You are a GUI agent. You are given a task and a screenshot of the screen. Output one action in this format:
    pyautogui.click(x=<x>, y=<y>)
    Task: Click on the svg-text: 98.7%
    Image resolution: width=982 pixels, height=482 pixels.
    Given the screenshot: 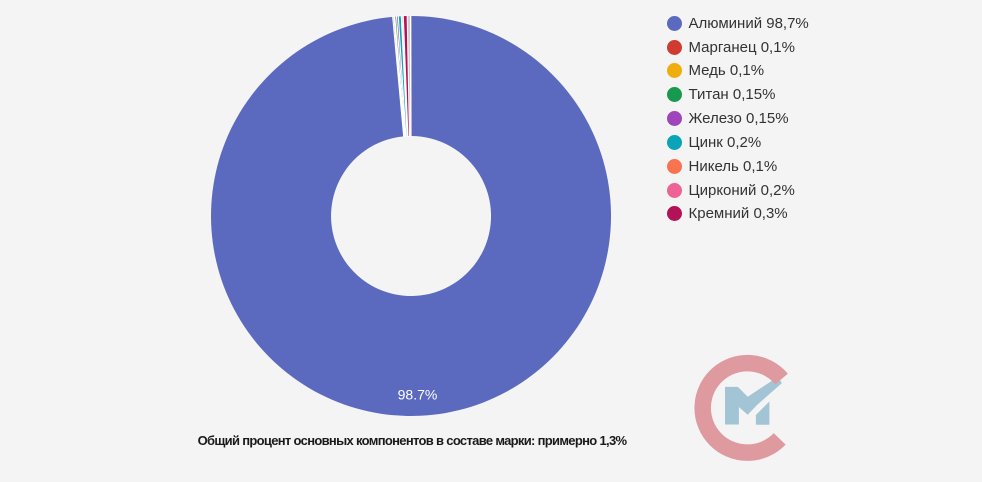 What is the action you would take?
    pyautogui.click(x=418, y=394)
    